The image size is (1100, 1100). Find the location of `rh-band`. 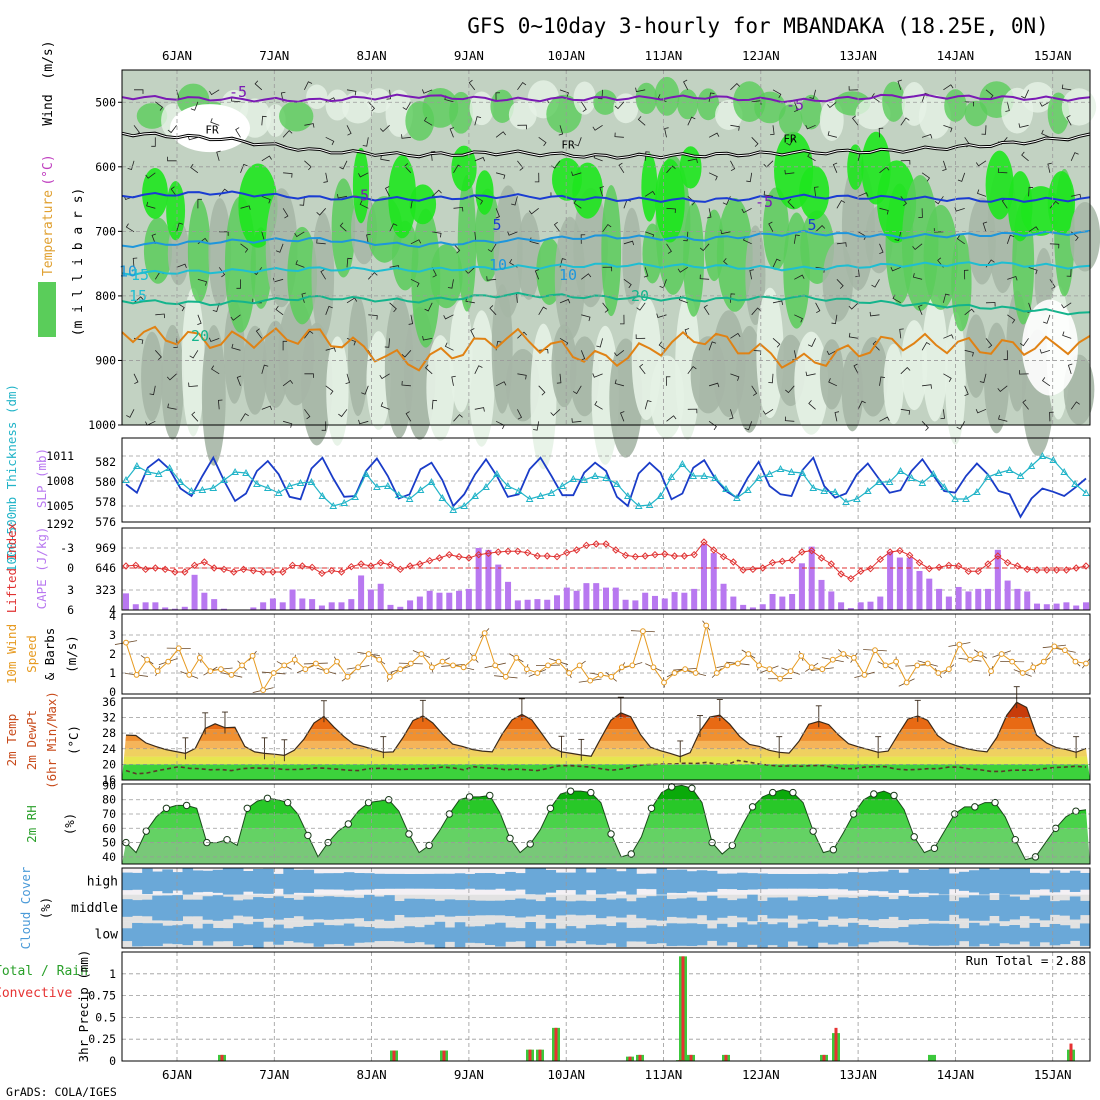

rh-band is located at coordinates (606, 835).